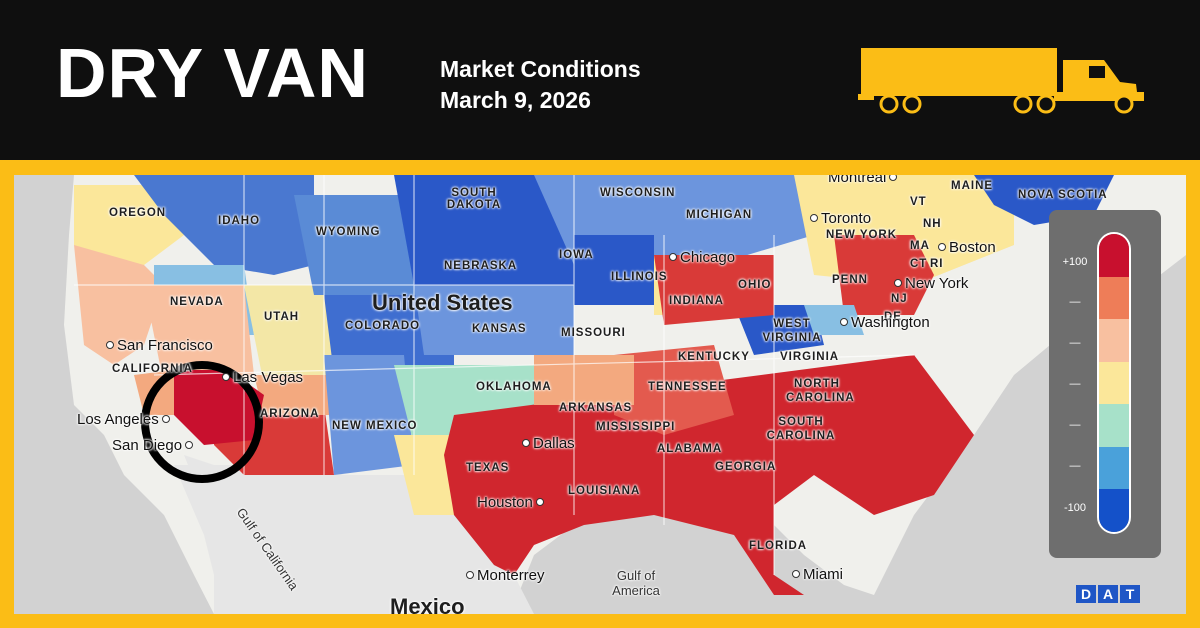 This screenshot has width=1200, height=628. I want to click on state-label: MICHIGAN, so click(719, 215).